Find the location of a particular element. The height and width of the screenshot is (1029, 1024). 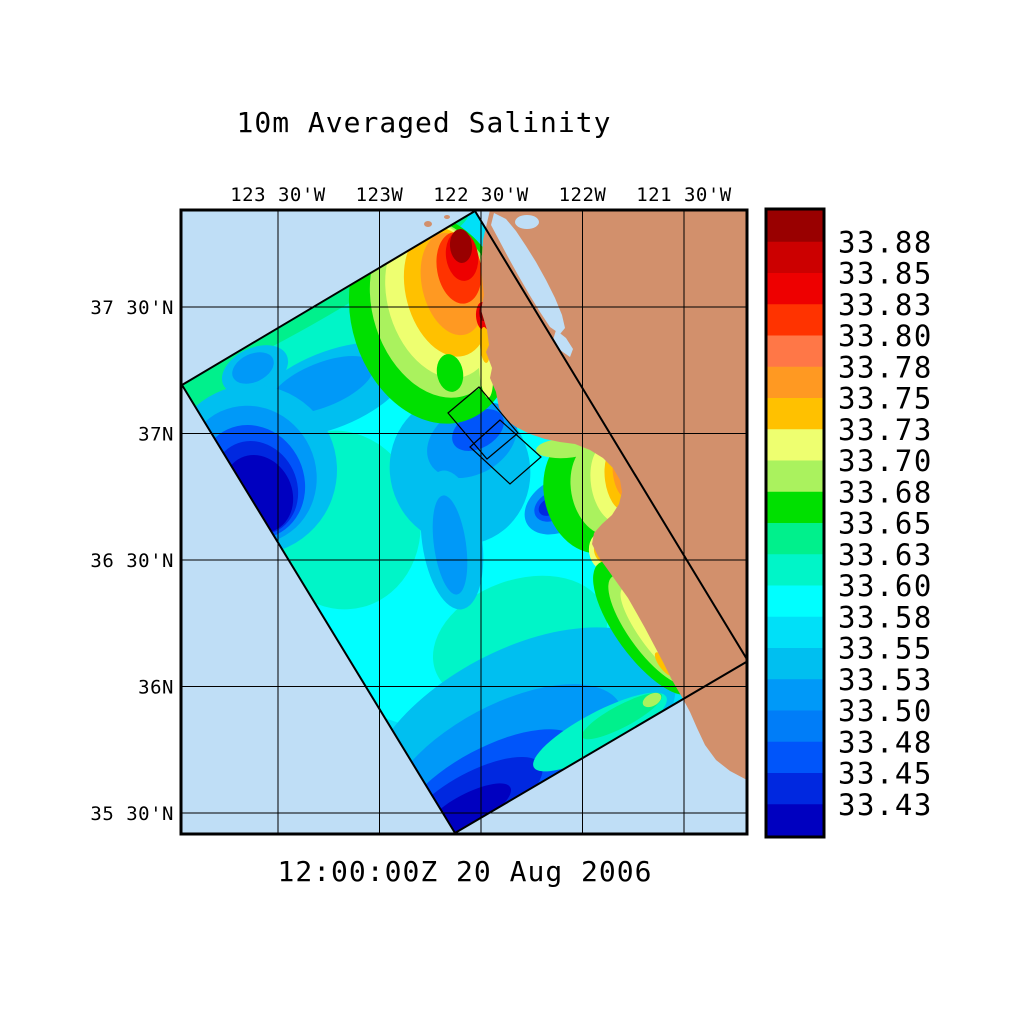

colorbar-tick-label: 33.65 is located at coordinates (885, 524).